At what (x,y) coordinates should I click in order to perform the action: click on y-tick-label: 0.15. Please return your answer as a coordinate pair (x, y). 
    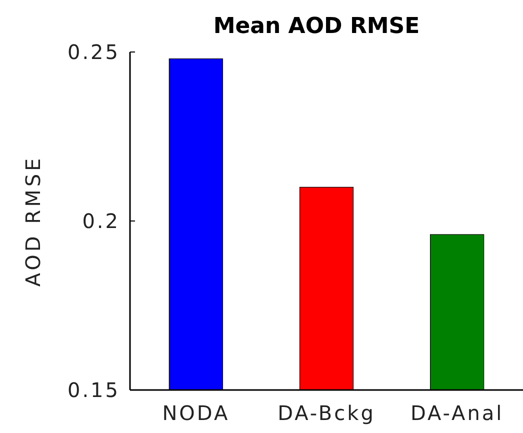
    Looking at the image, I should click on (93, 390).